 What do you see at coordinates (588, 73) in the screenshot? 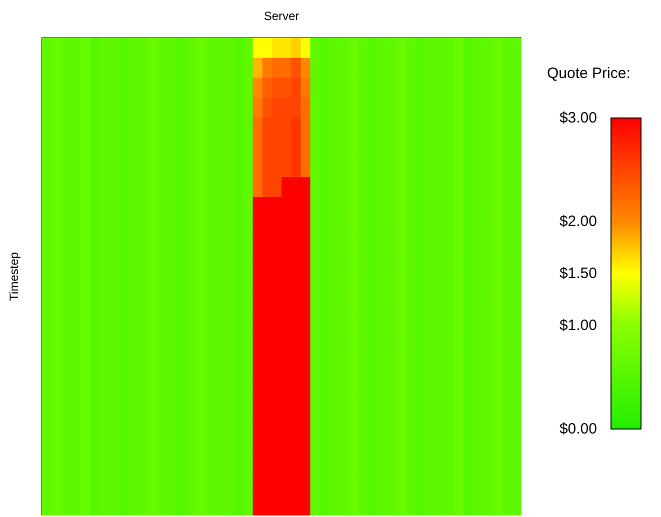
I see `color-bar-title: Quote Price:` at bounding box center [588, 73].